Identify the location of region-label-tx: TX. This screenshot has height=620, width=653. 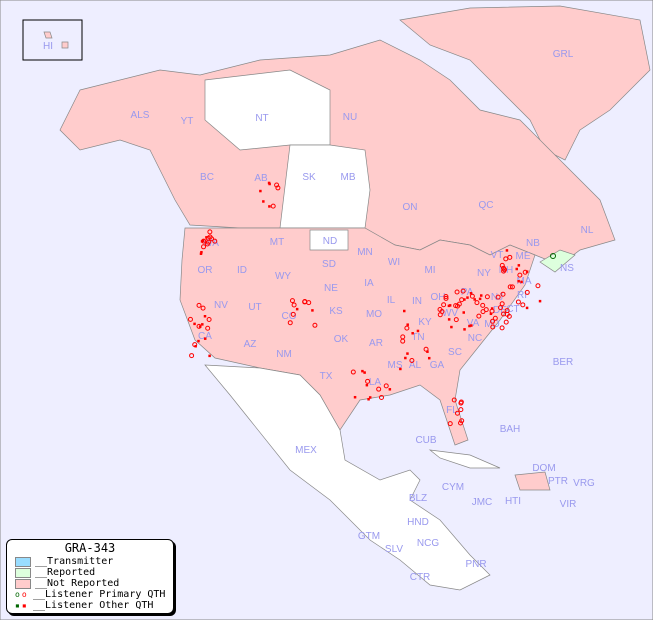
(326, 376).